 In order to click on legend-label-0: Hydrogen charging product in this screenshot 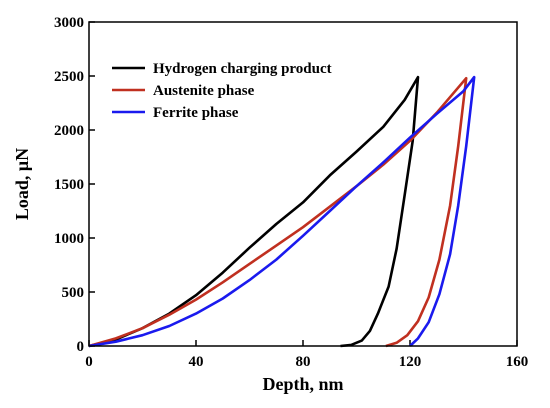, I will do `click(242, 69)`.